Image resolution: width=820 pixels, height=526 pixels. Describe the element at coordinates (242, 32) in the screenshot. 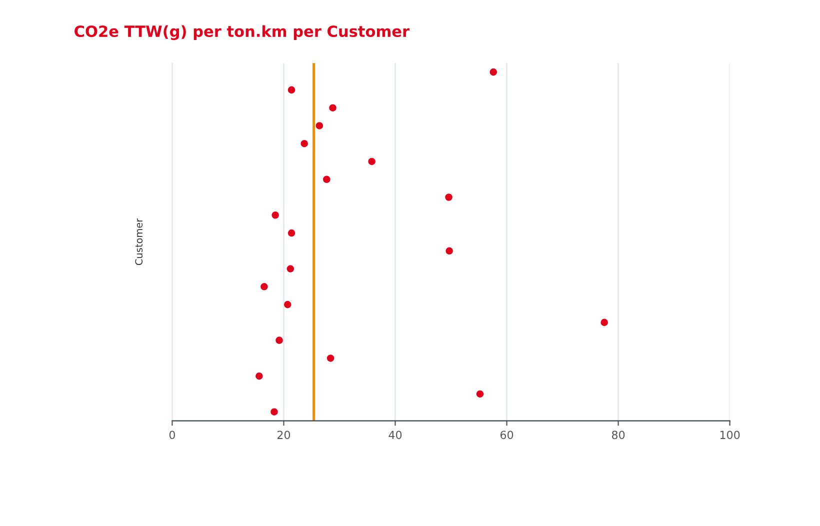

I see `chart-title: CO2e TTW(g) per ton.km per Customer` at that location.